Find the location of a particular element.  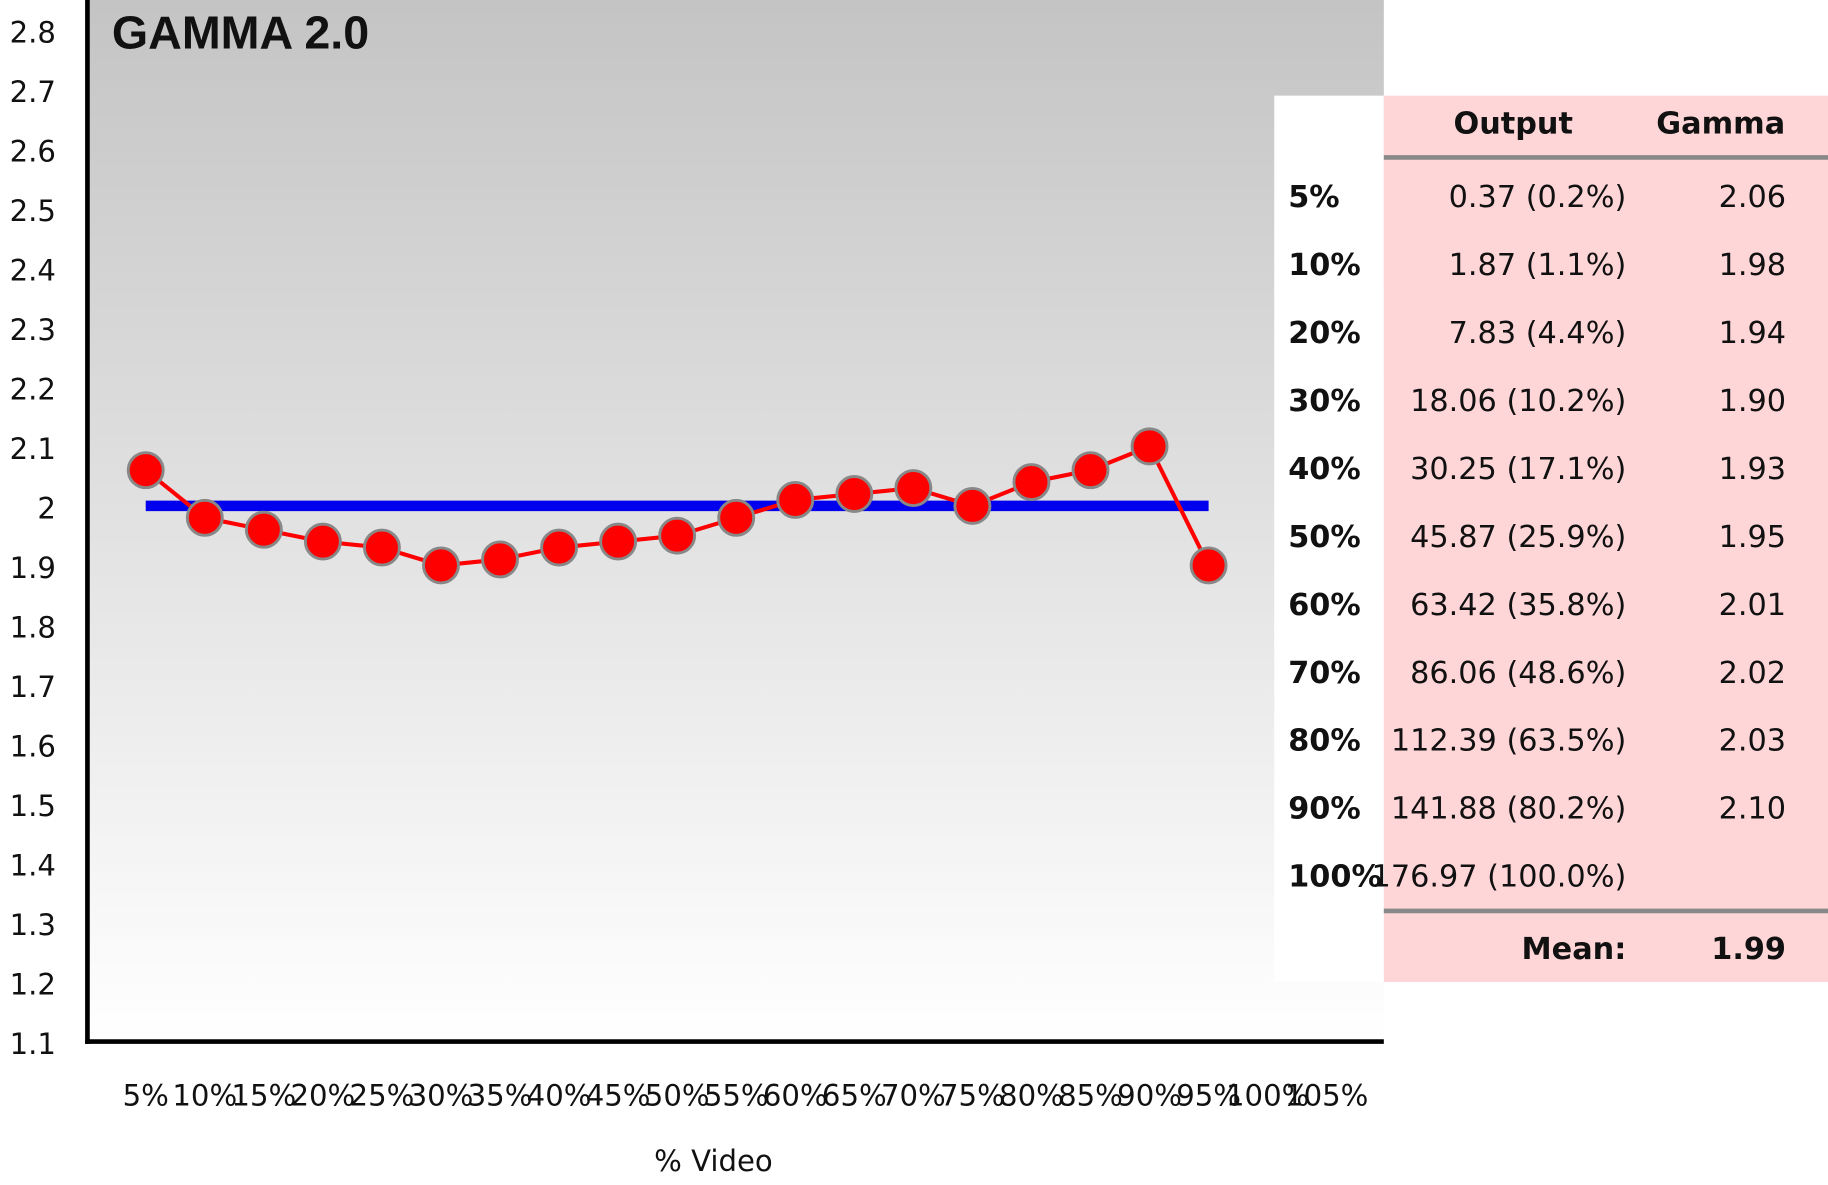

x-tick-label: 25% is located at coordinates (382, 1096).